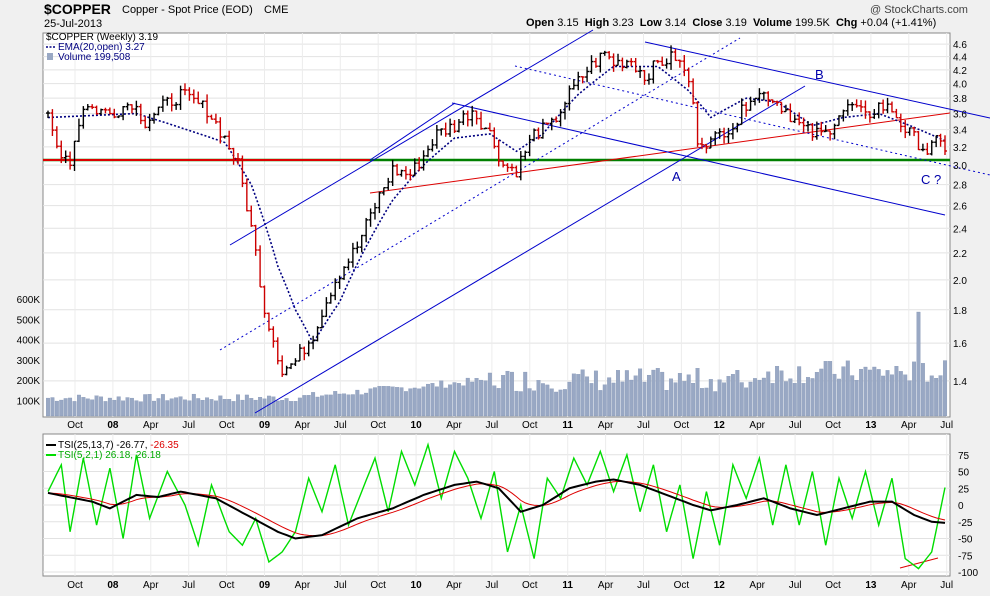 The width and height of the screenshot is (990, 596). I want to click on price-tick-label: 2.4, so click(960, 229).